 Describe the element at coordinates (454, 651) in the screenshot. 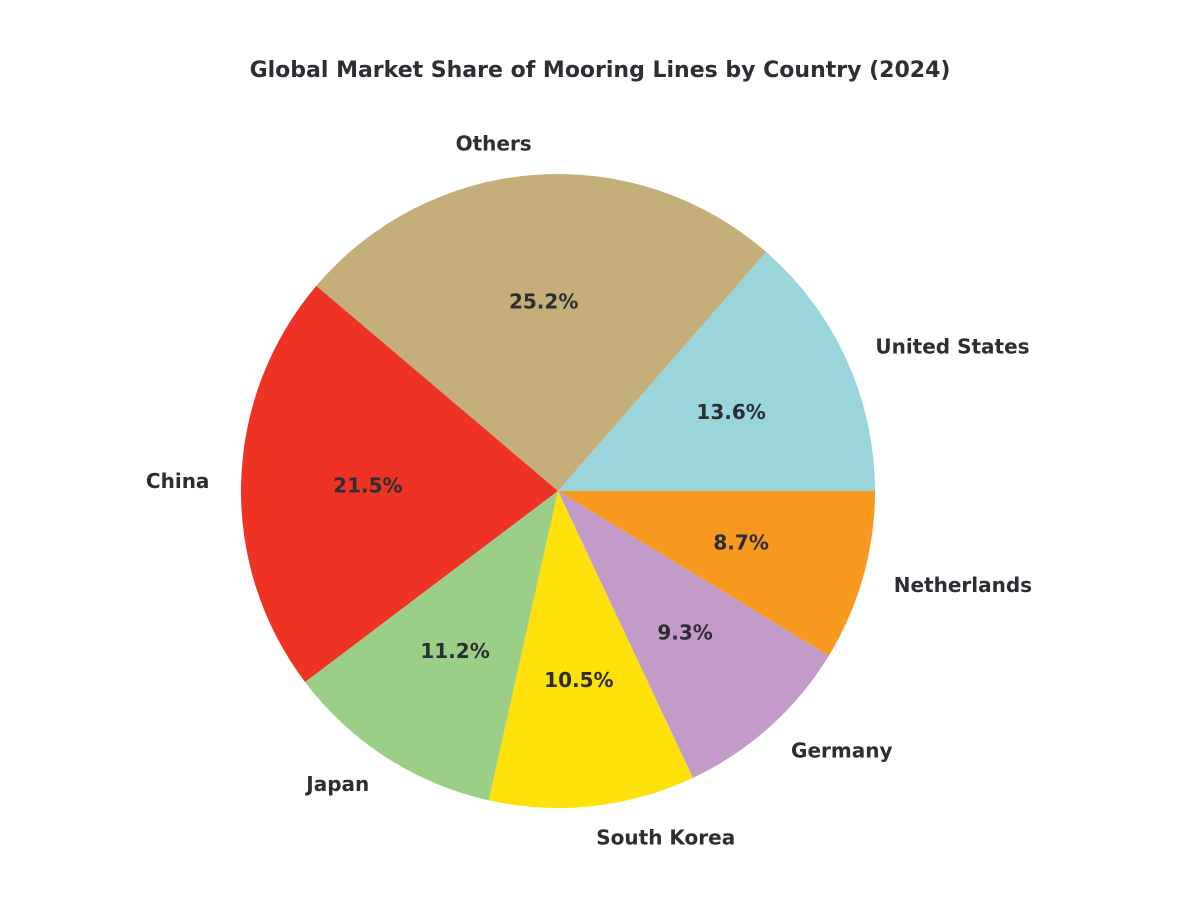

I see `percent-label-japan: 11.2%` at that location.